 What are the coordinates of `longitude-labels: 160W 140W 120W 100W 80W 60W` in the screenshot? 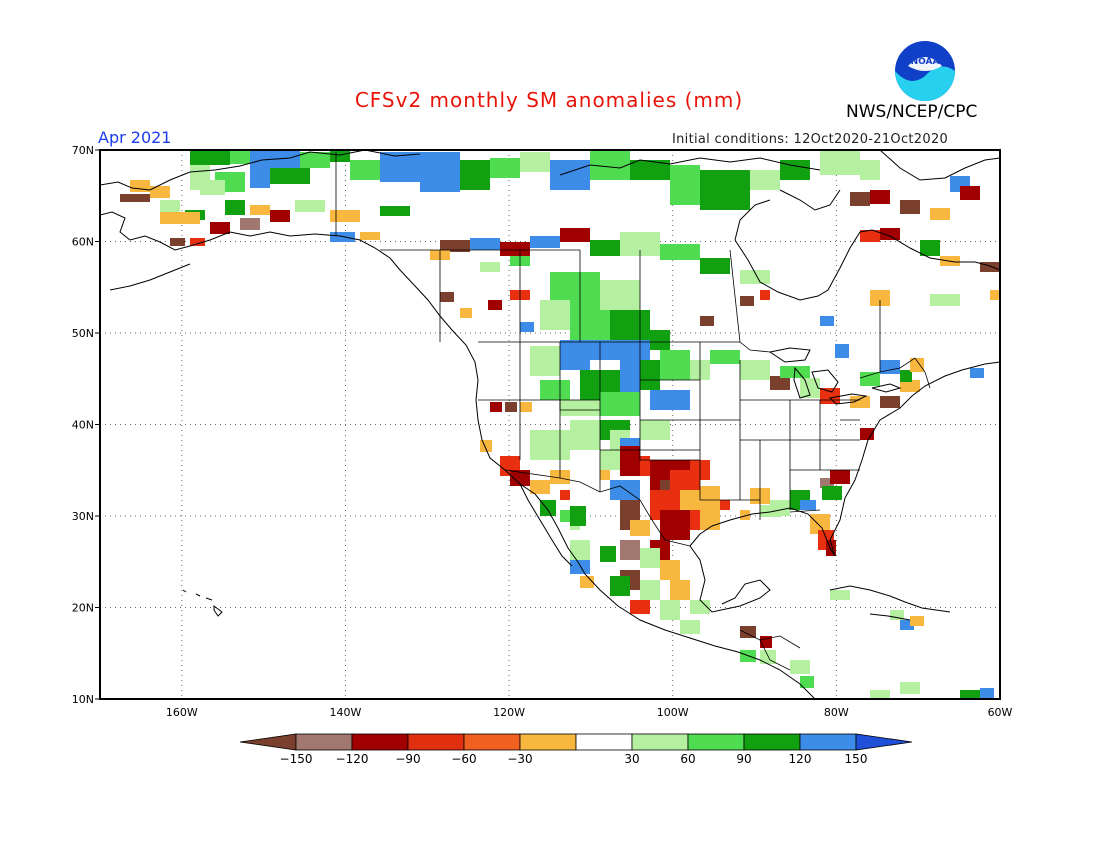 It's located at (589, 712).